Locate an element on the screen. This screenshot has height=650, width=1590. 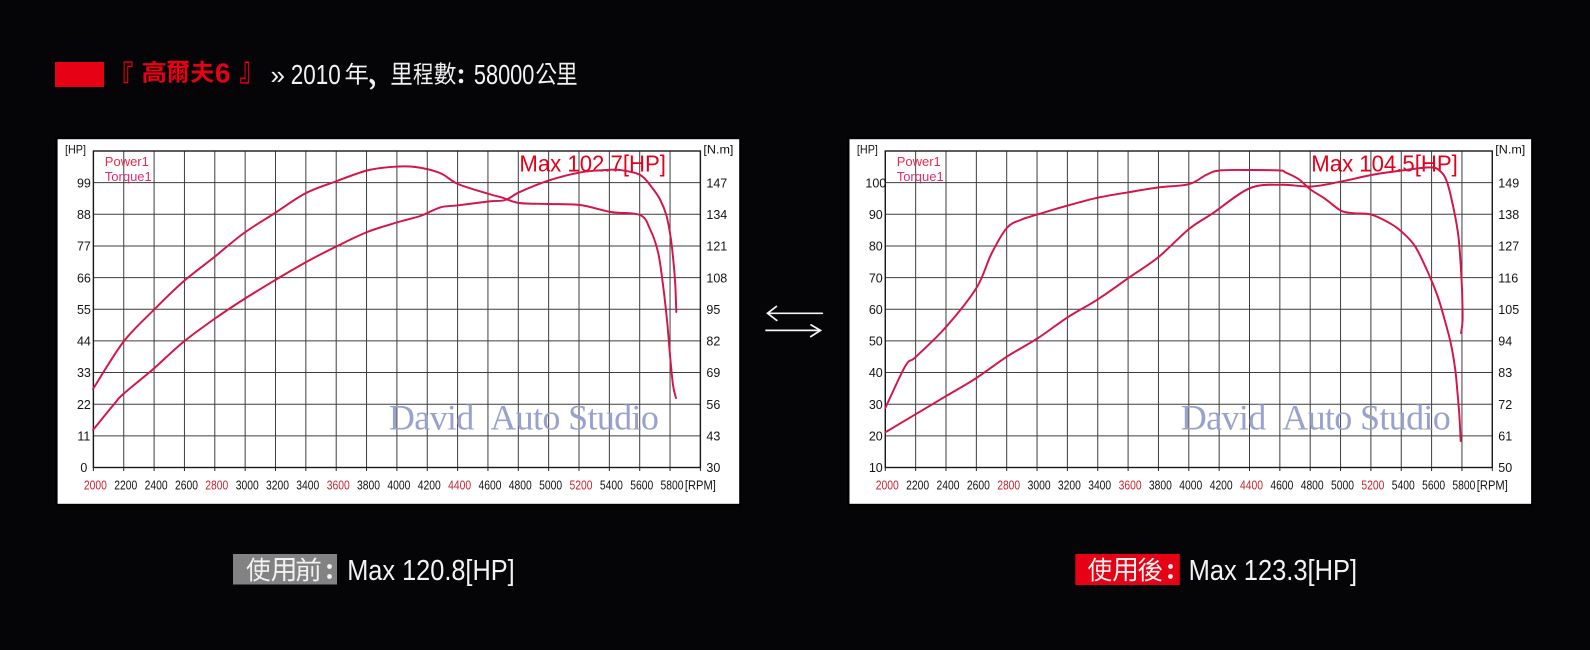
svg-text: 55 is located at coordinates (84, 310).